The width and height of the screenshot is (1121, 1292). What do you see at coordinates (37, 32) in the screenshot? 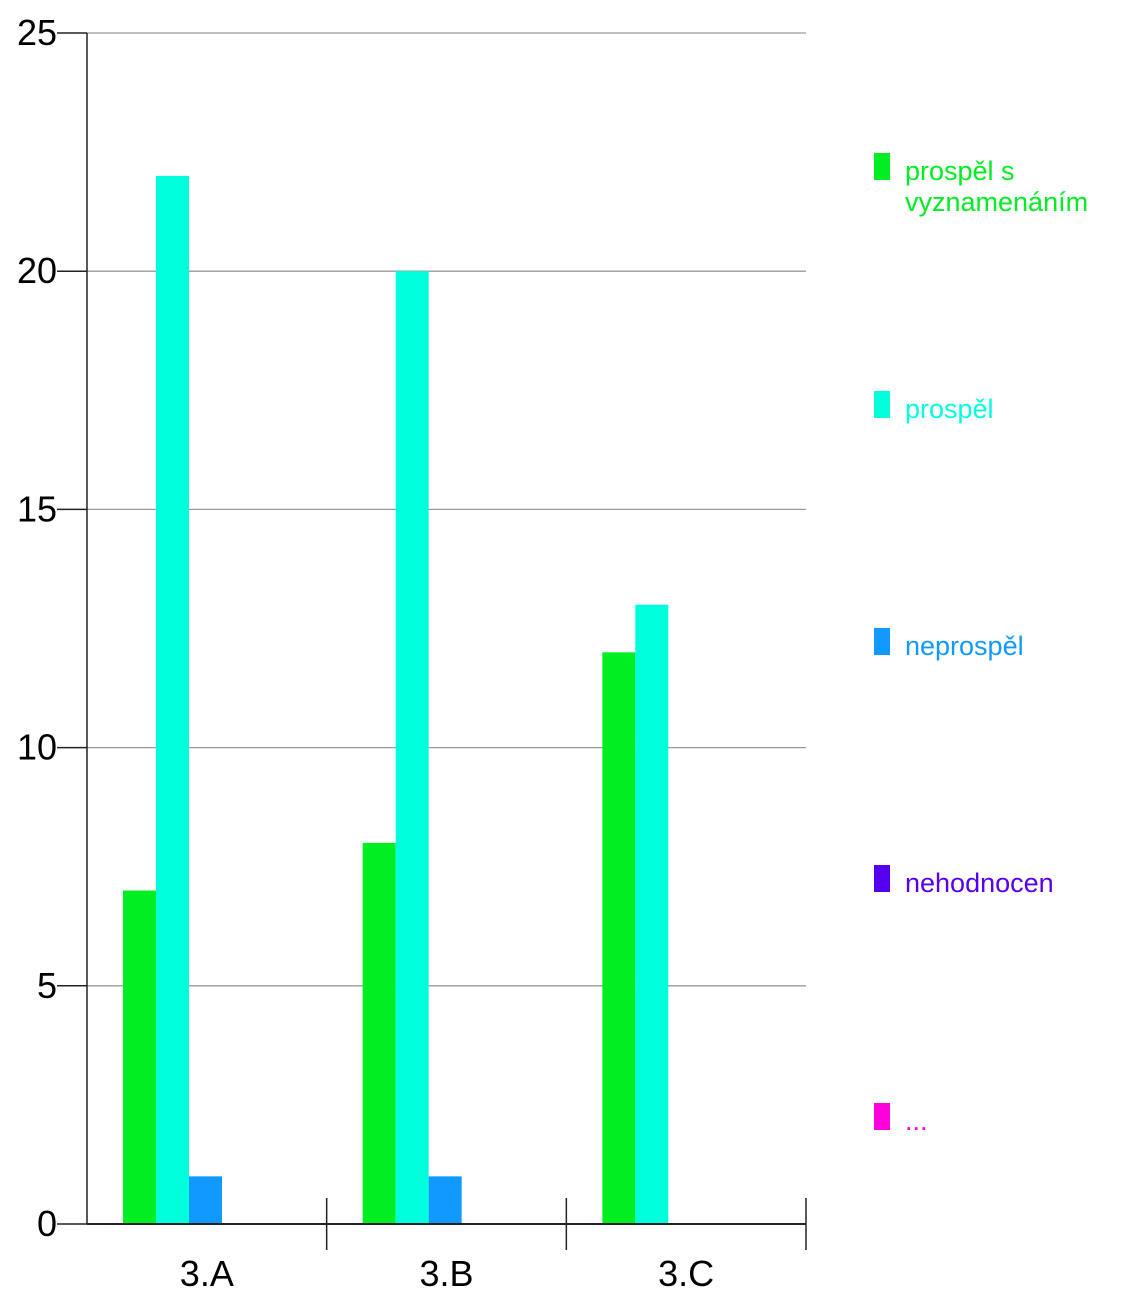
I see `y-tick-label: 25` at bounding box center [37, 32].